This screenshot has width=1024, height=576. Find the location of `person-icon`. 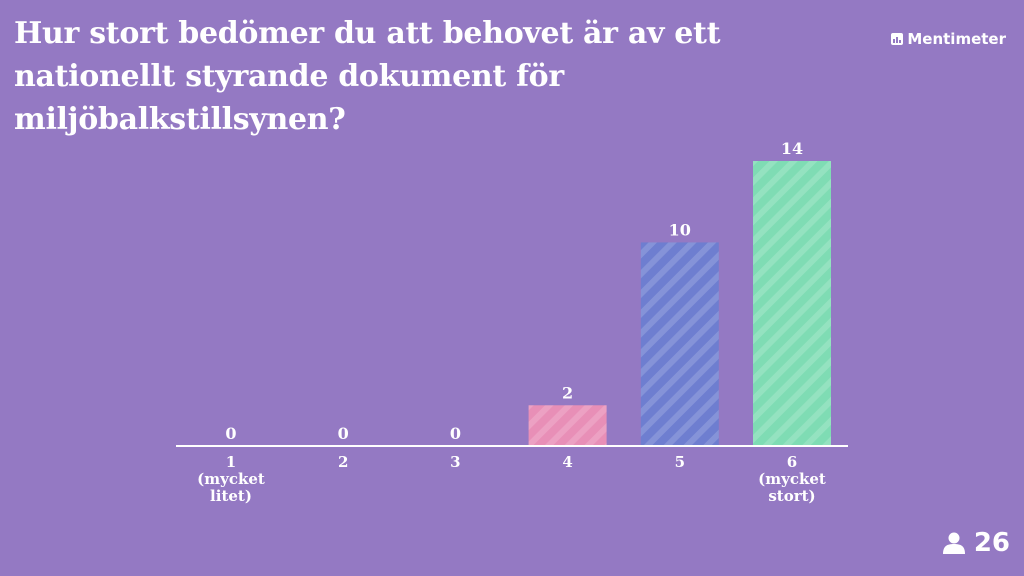

person-icon is located at coordinates (953, 543).